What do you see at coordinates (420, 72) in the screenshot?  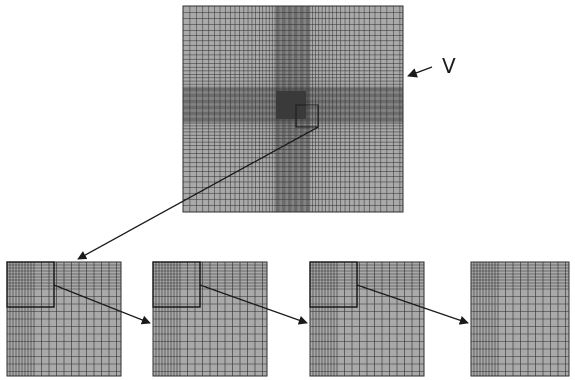 I see `v-arrow` at bounding box center [420, 72].